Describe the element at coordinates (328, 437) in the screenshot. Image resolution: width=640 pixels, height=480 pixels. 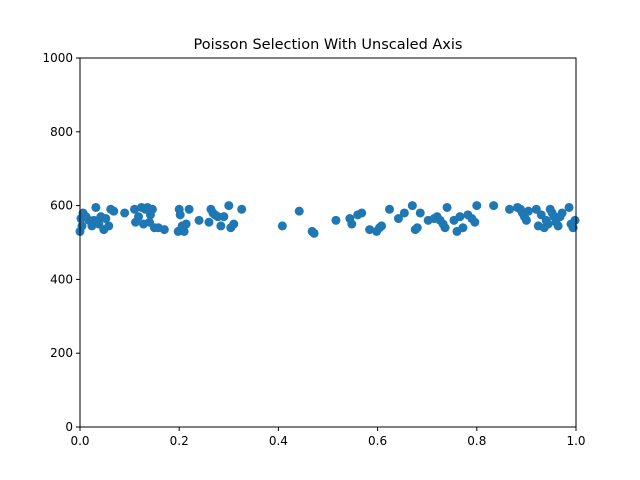
I see `x-axis: 0.0 0.2 0.4 0.6 0.8 1.0` at that location.